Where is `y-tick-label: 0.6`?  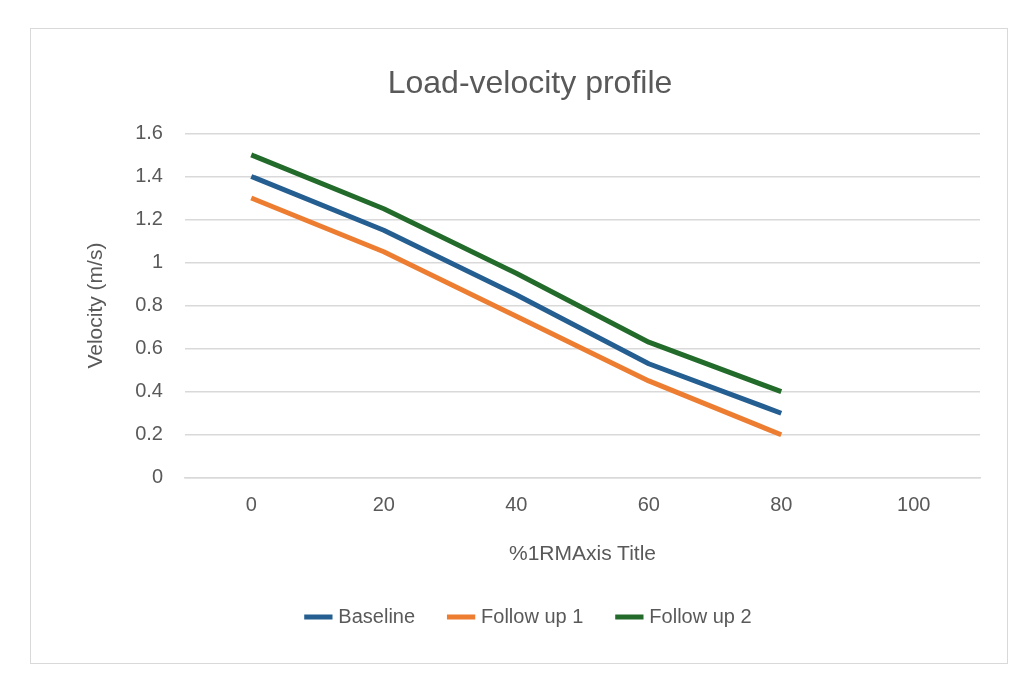 y-tick-label: 0.6 is located at coordinates (149, 347).